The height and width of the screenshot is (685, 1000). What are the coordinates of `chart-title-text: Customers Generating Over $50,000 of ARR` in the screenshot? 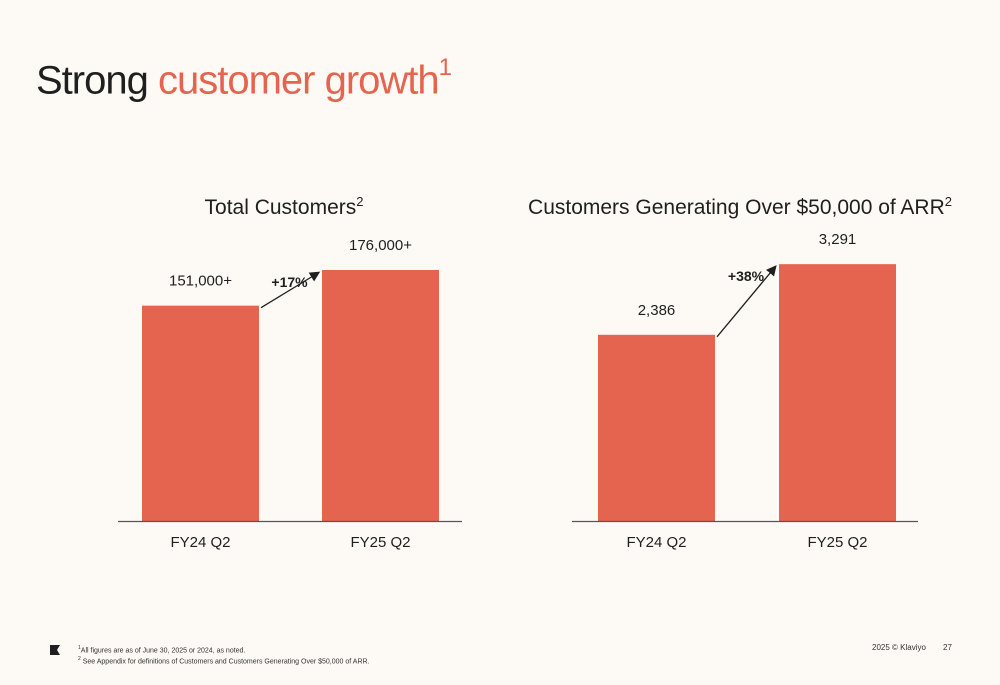 It's located at (736, 207).